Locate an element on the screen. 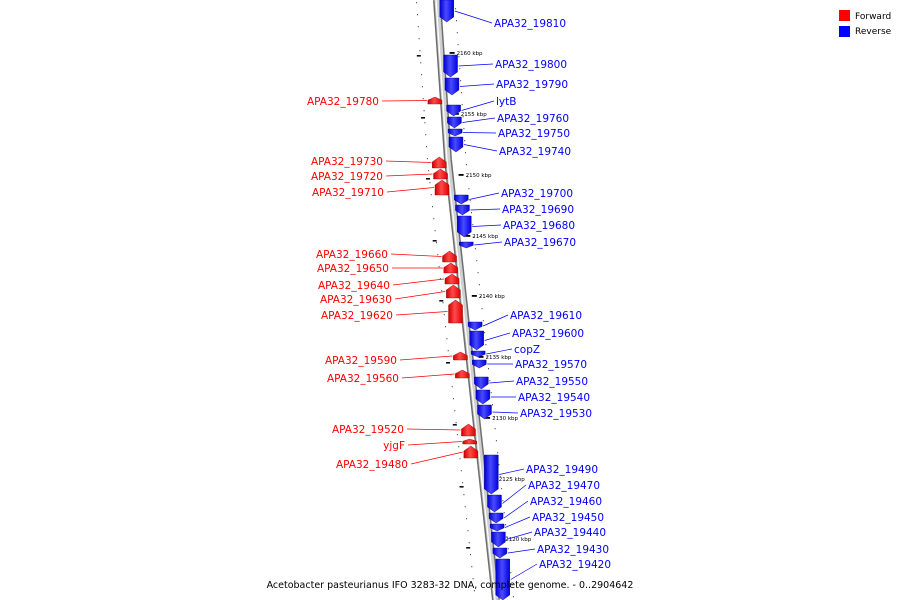  gene-apa32-19610: APA32_19610 is located at coordinates (524, 320).